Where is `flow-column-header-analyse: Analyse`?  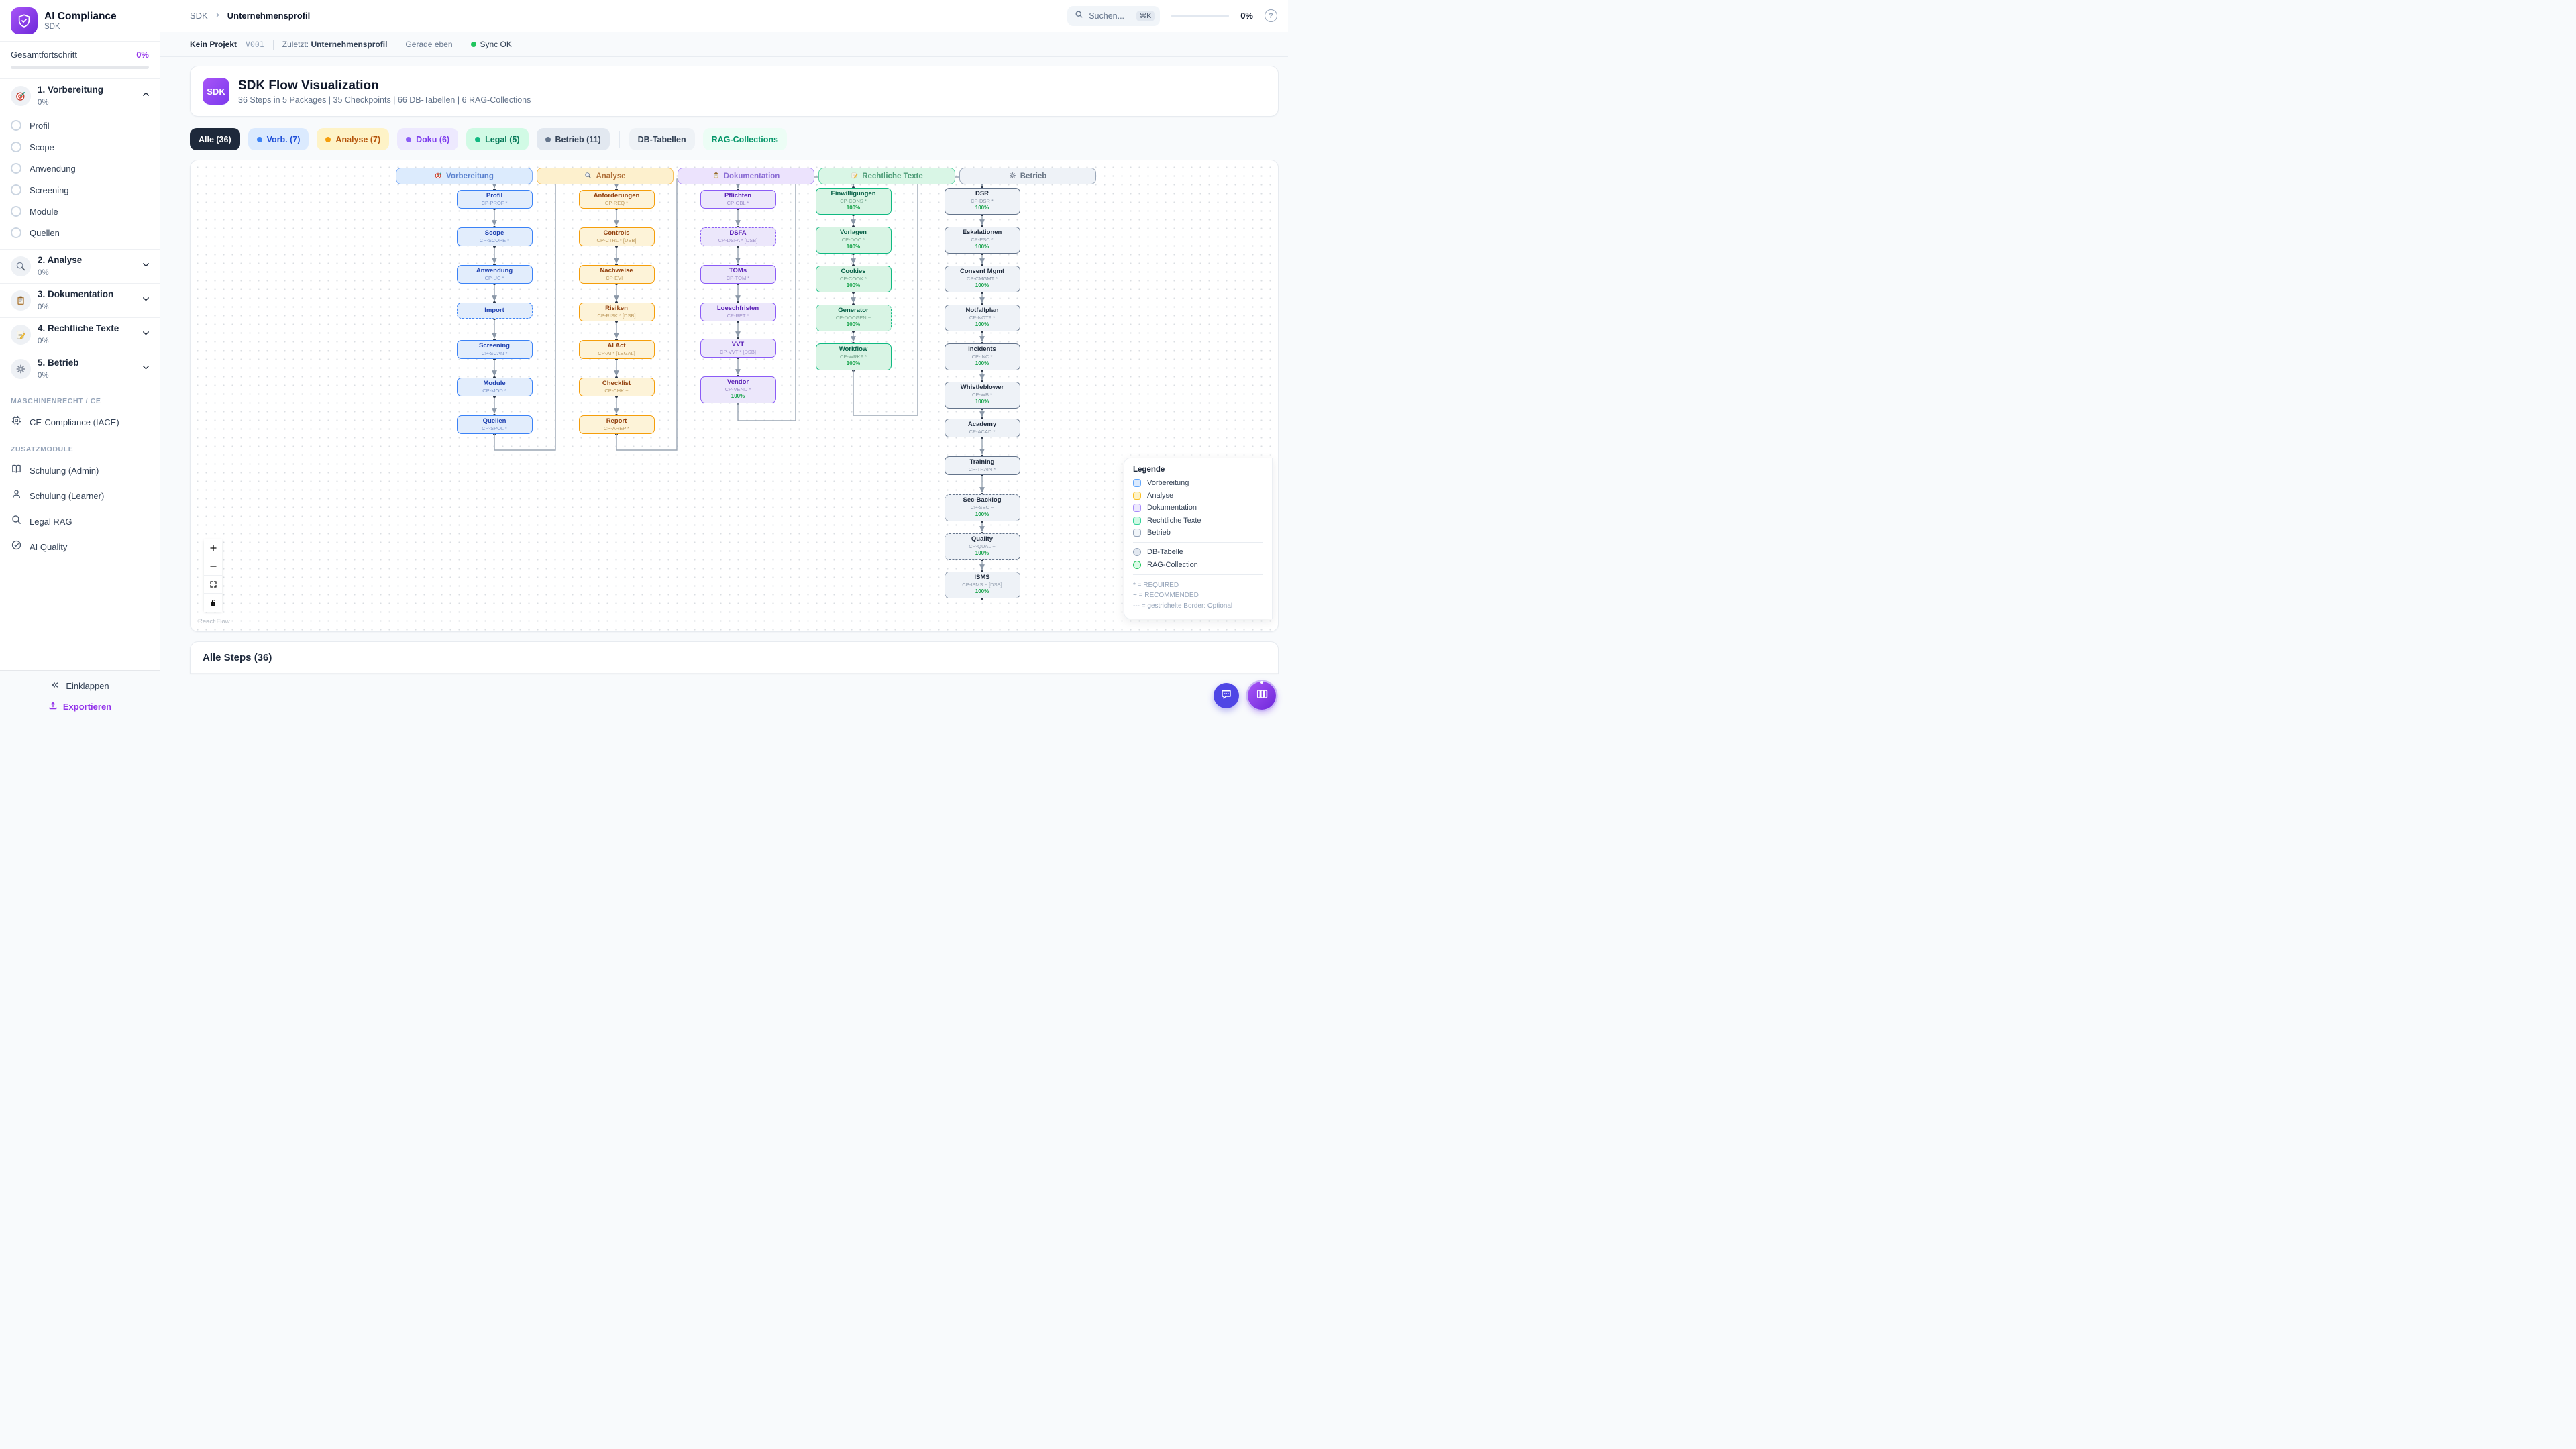 flow-column-header-analyse: Analyse is located at coordinates (605, 176).